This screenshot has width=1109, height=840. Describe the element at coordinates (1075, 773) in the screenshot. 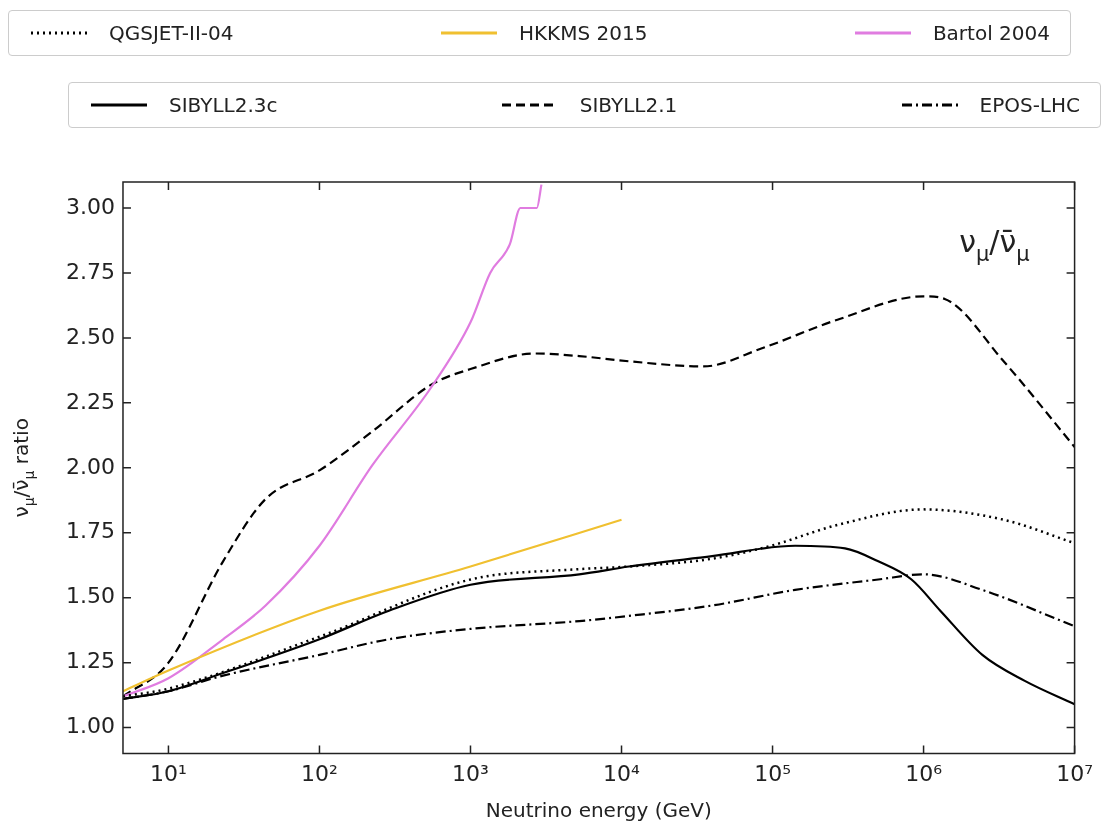

I see `x-tick-label: 10⁷` at that location.